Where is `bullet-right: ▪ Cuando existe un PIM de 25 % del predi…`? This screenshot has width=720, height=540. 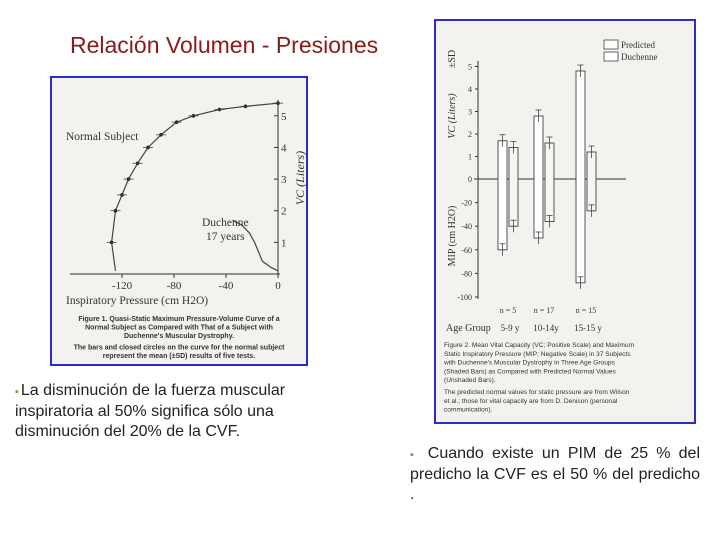
bullet-right: ▪ Cuando existe un PIM de 25 % del predi… is located at coordinates (555, 474).